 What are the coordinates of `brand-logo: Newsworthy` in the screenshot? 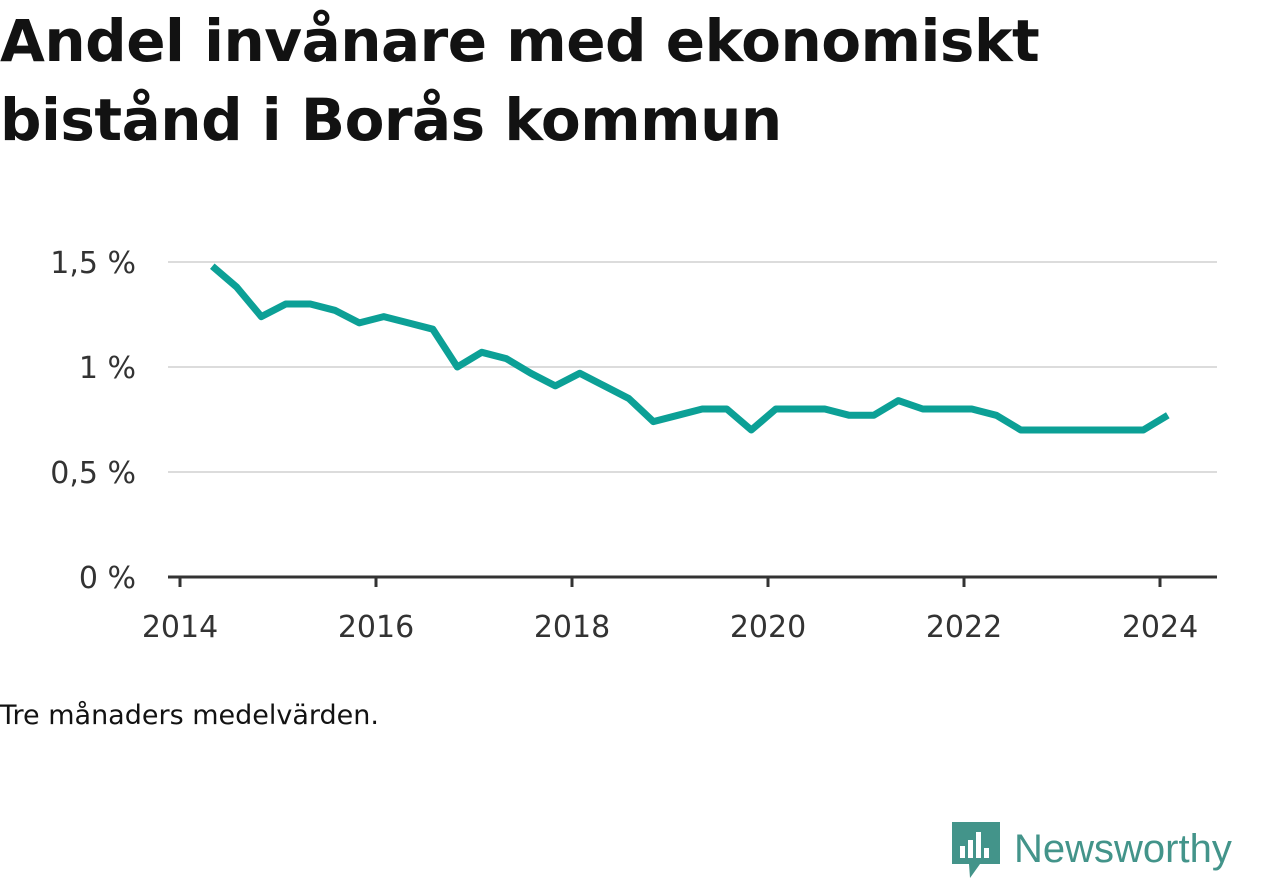 It's located at (1091, 849).